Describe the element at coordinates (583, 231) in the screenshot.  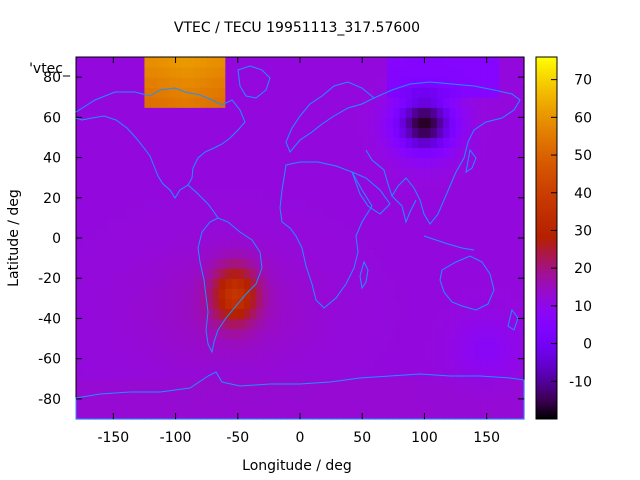
I see `colorbar-tick-label: 30` at that location.